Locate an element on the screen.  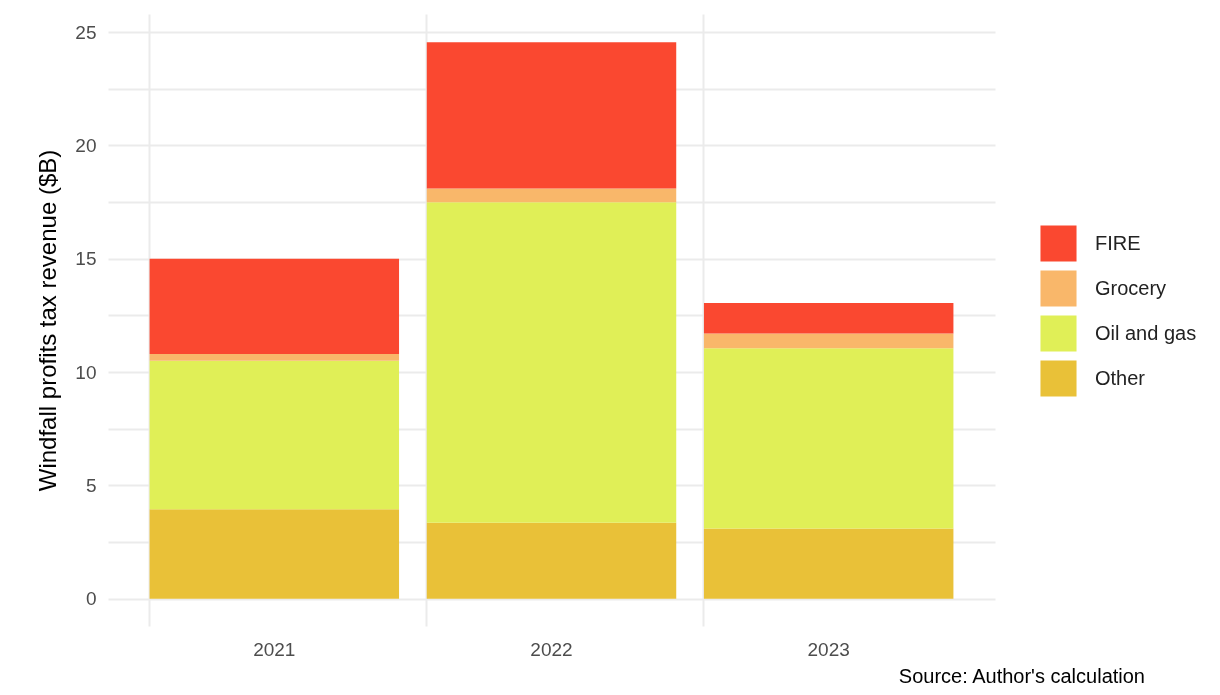
y-tick-label: 20 is located at coordinates (86, 145).